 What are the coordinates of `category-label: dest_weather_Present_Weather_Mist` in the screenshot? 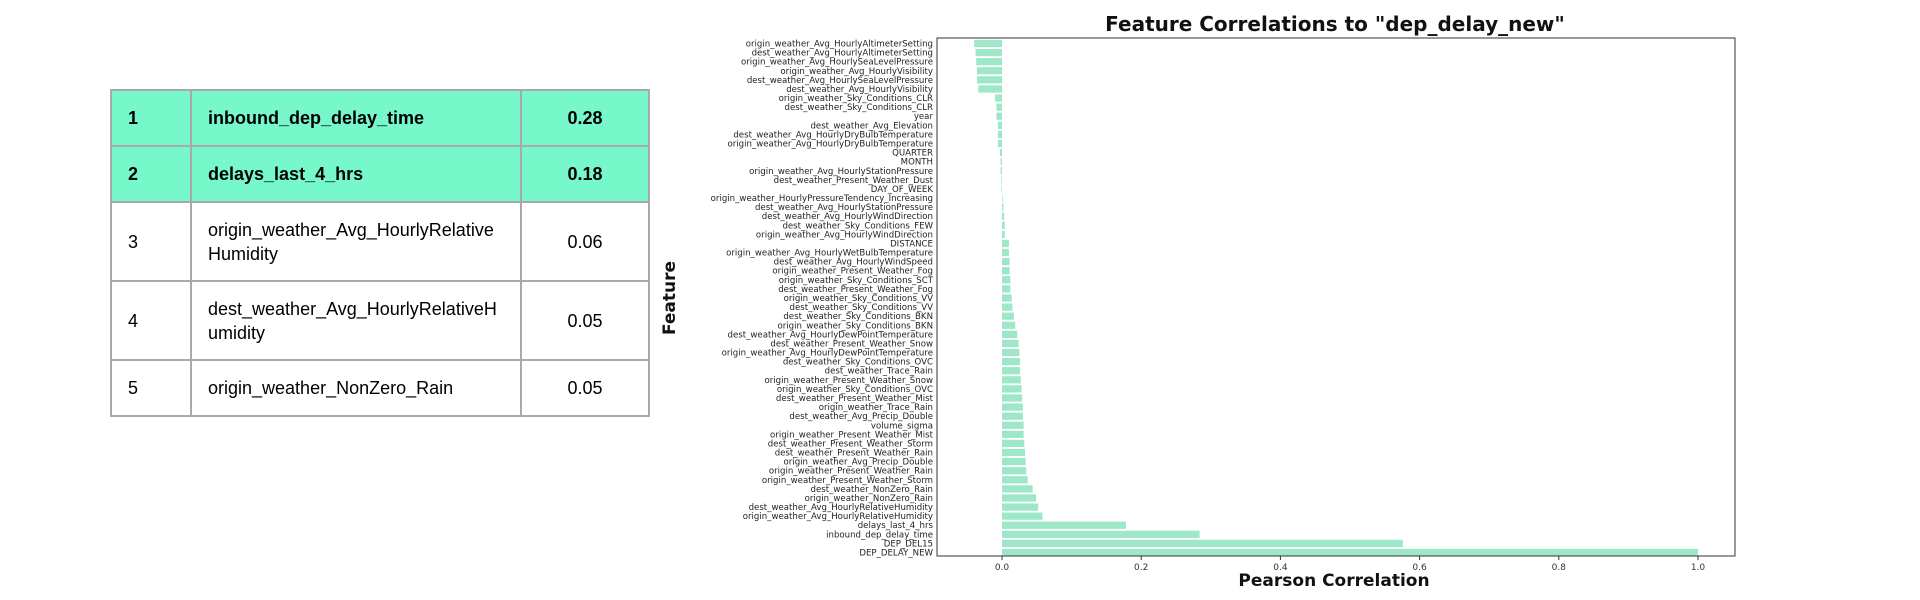 It's located at (855, 399).